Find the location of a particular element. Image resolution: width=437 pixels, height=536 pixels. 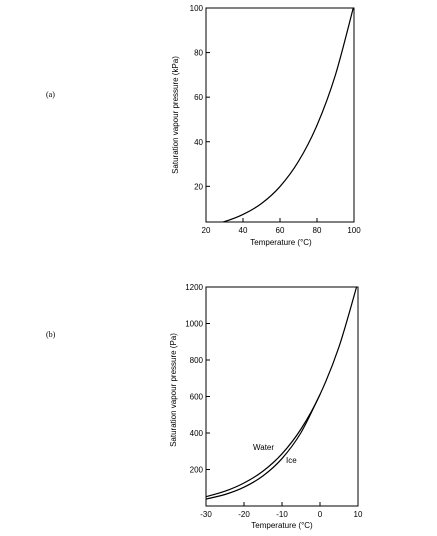

x-axis-label-b: Temperature (°C) is located at coordinates (282, 525).